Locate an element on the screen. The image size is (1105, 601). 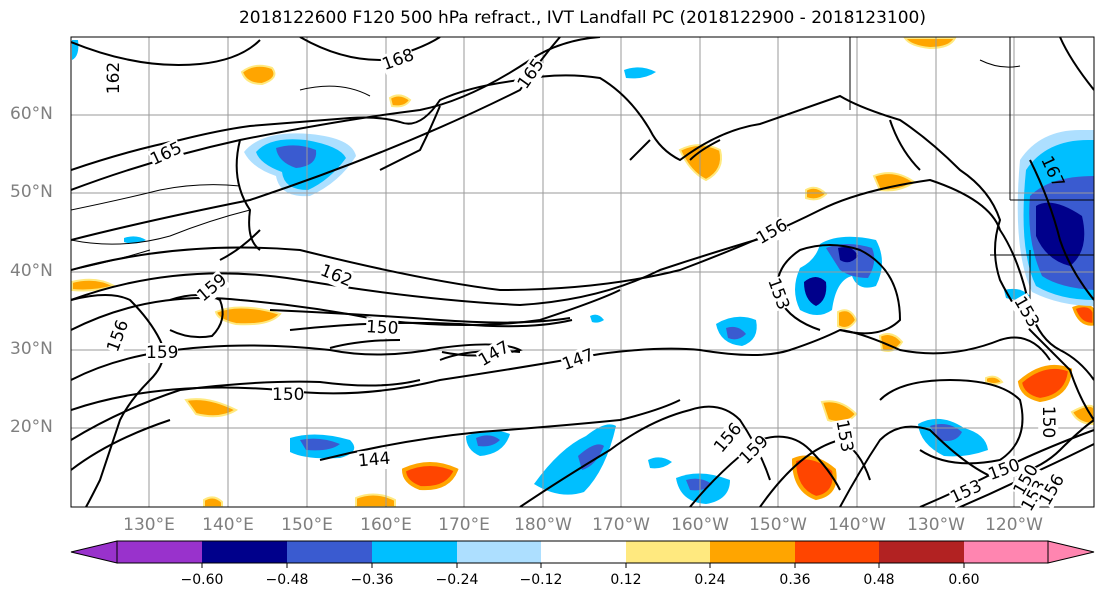
lat-label-30n: 30°N is located at coordinates (31, 349).